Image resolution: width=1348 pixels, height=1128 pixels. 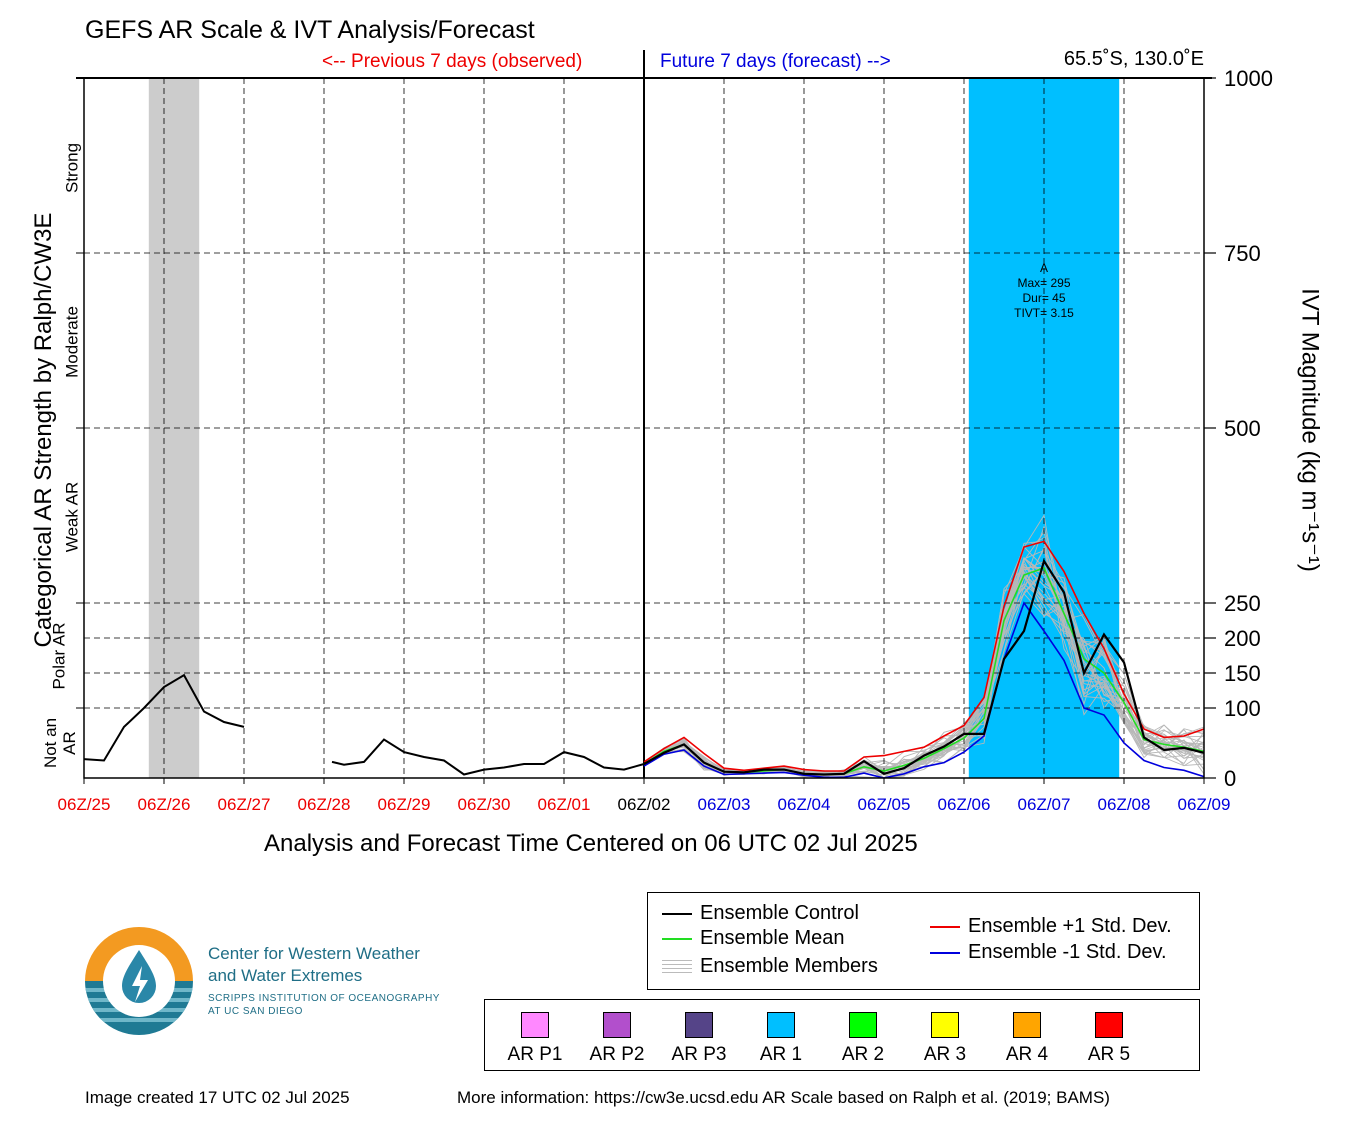 I want to click on y-tick-label: 0, so click(x=1230, y=778).